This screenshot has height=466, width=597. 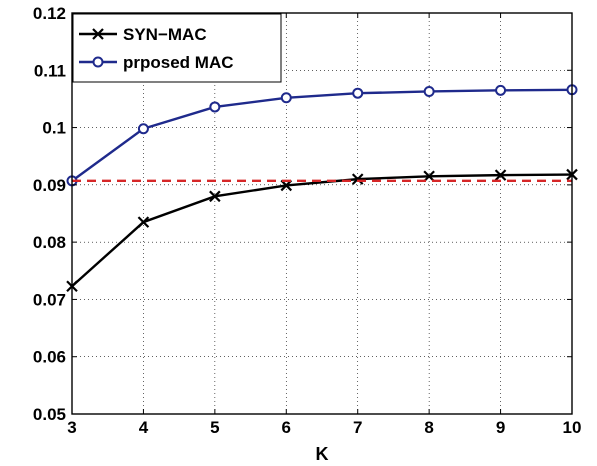 I want to click on x-tick-label: 6, so click(x=286, y=427).